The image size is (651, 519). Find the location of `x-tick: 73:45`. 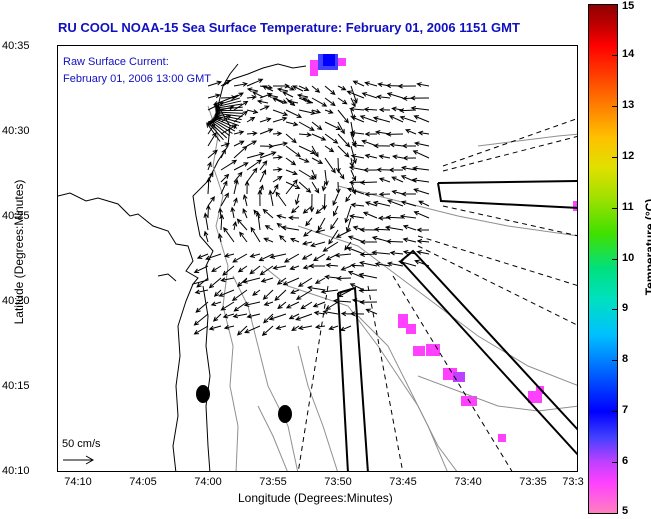

x-tick: 73:45 is located at coordinates (403, 482).